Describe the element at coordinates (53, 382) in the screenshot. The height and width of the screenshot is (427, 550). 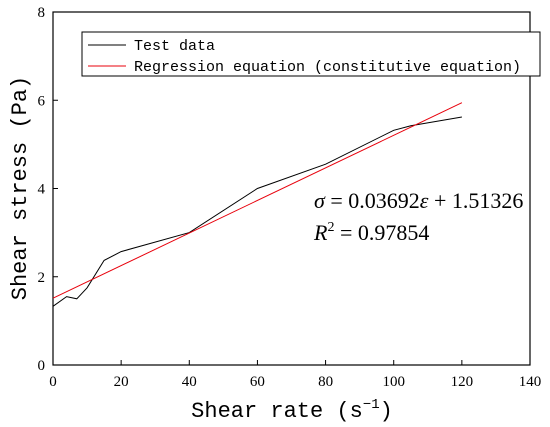
I see `x-tick-label: 0` at that location.